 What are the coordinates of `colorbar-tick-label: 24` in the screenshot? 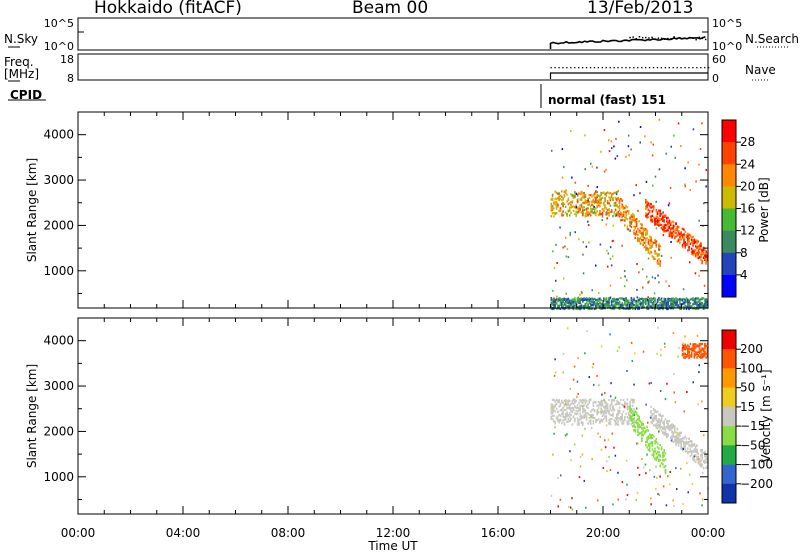 It's located at (747, 164).